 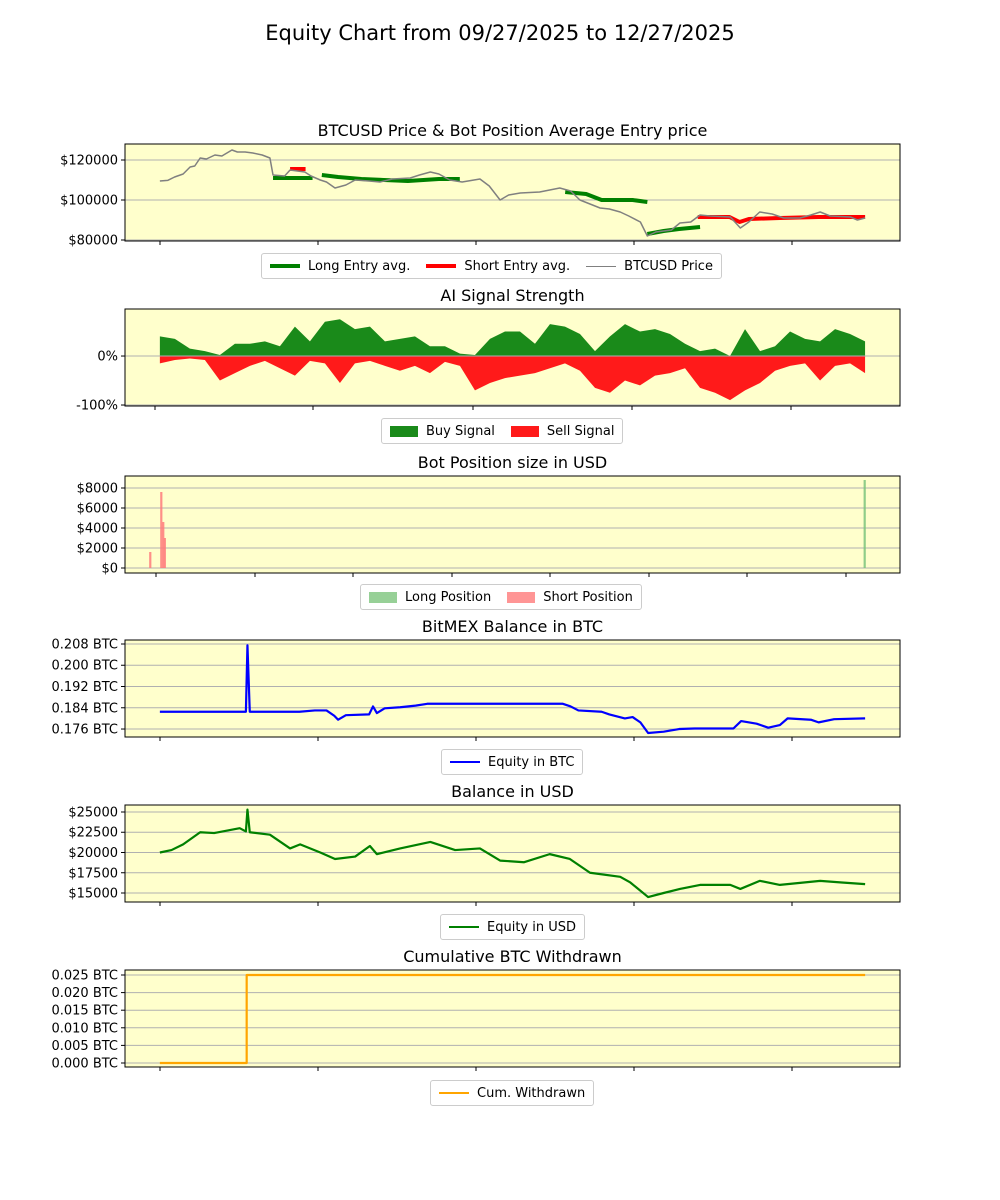 What do you see at coordinates (97, 406) in the screenshot?
I see `y-tick-label: -100%` at bounding box center [97, 406].